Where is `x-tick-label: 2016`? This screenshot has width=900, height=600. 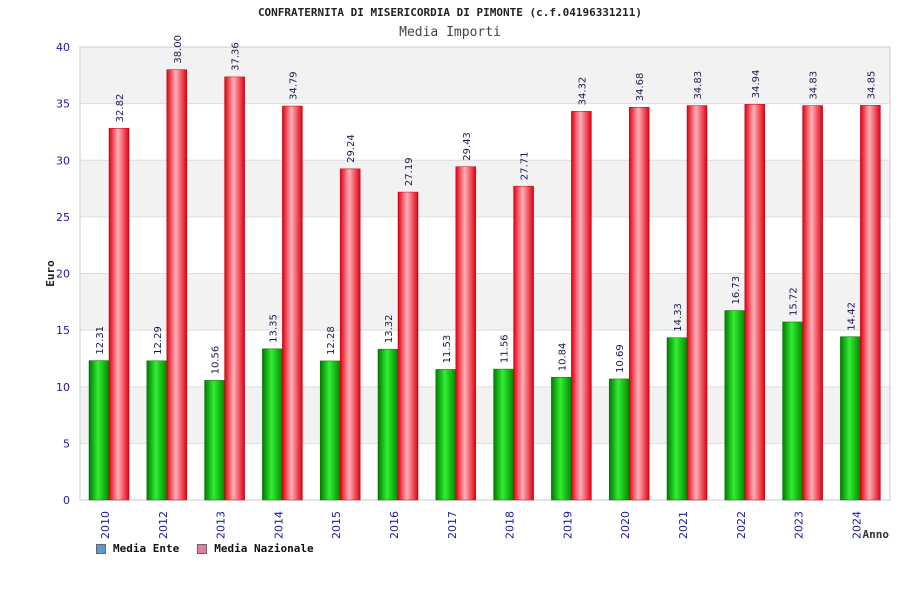
x-tick-label: 2016 is located at coordinates (394, 525).